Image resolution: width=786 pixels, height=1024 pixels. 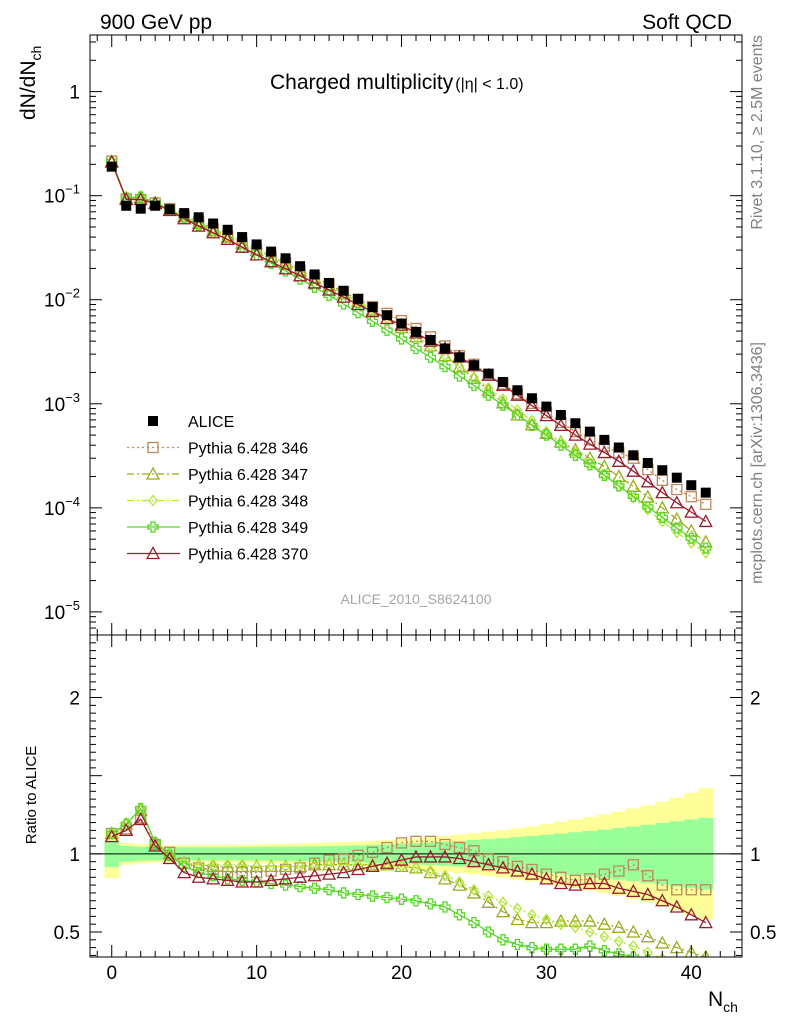 I want to click on chart-title-cut: (|η| < 1.0), so click(x=489, y=84).